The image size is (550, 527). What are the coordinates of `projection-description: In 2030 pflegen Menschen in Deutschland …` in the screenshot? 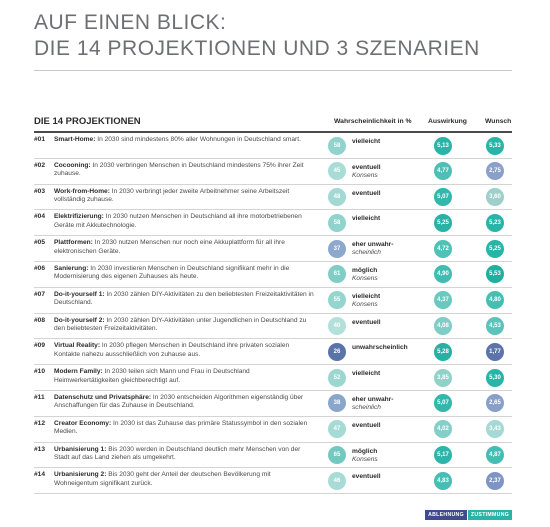 It's located at (172, 350).